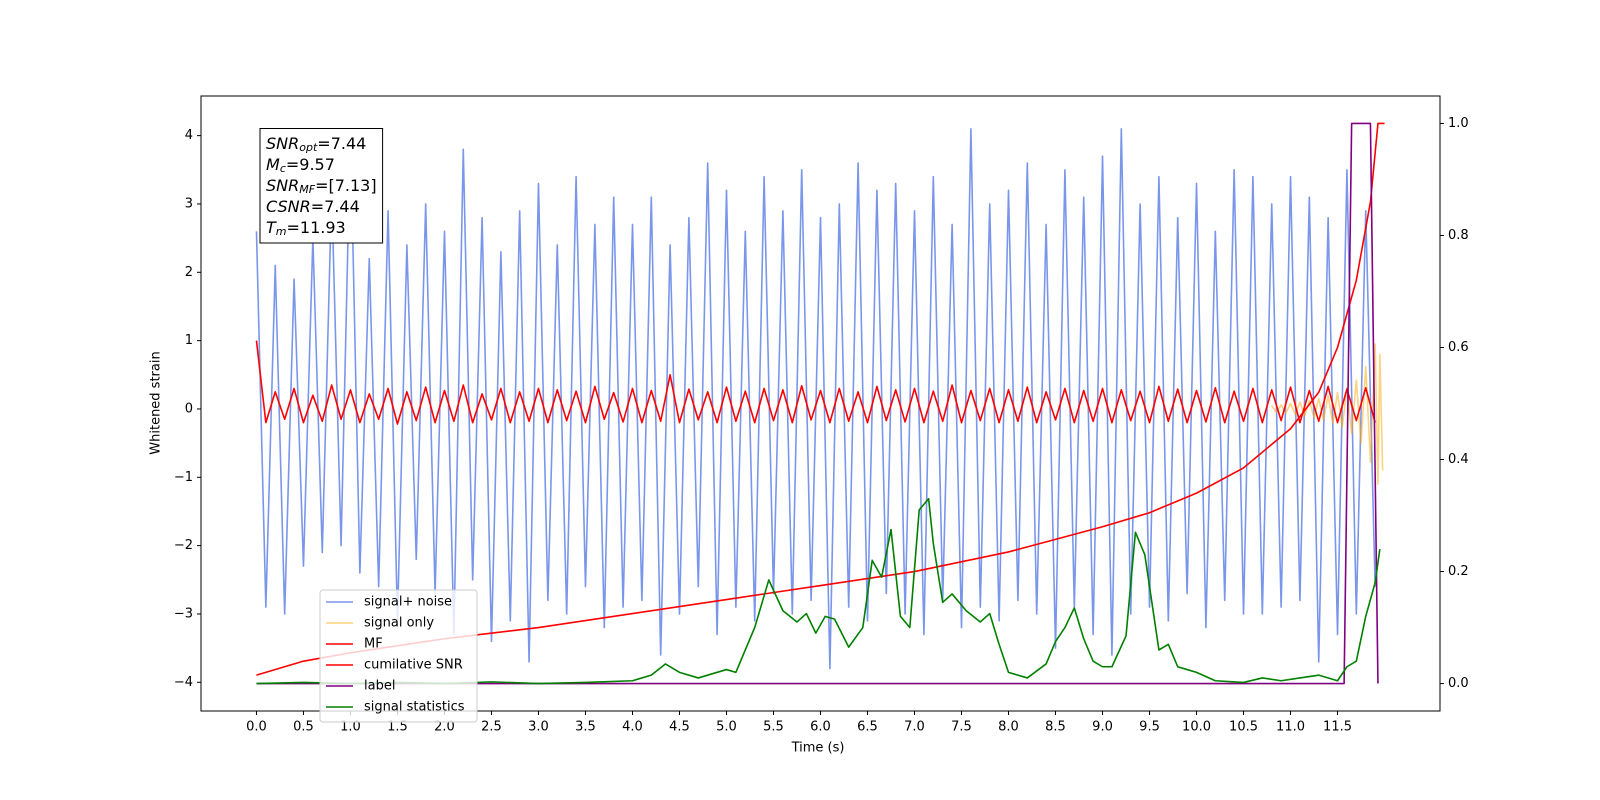 Image resolution: width=1600 pixels, height=800 pixels. What do you see at coordinates (1102, 727) in the screenshot?
I see `x-tick-label: 9.0` at bounding box center [1102, 727].